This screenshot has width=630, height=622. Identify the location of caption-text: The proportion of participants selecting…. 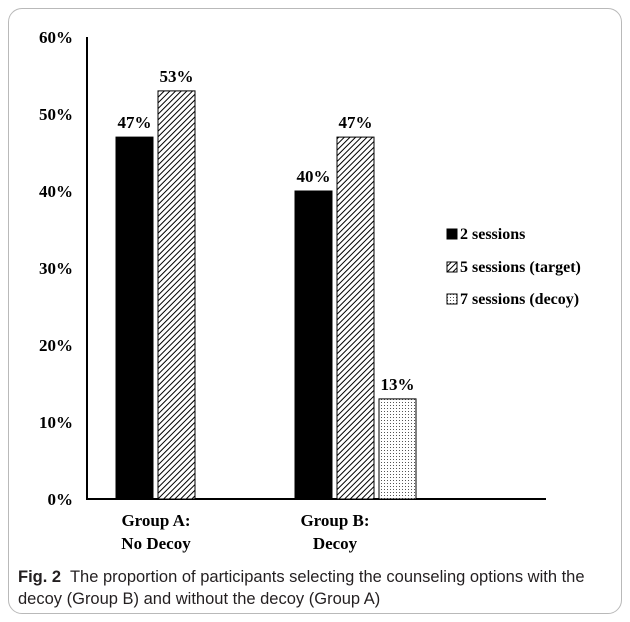
(301, 588).